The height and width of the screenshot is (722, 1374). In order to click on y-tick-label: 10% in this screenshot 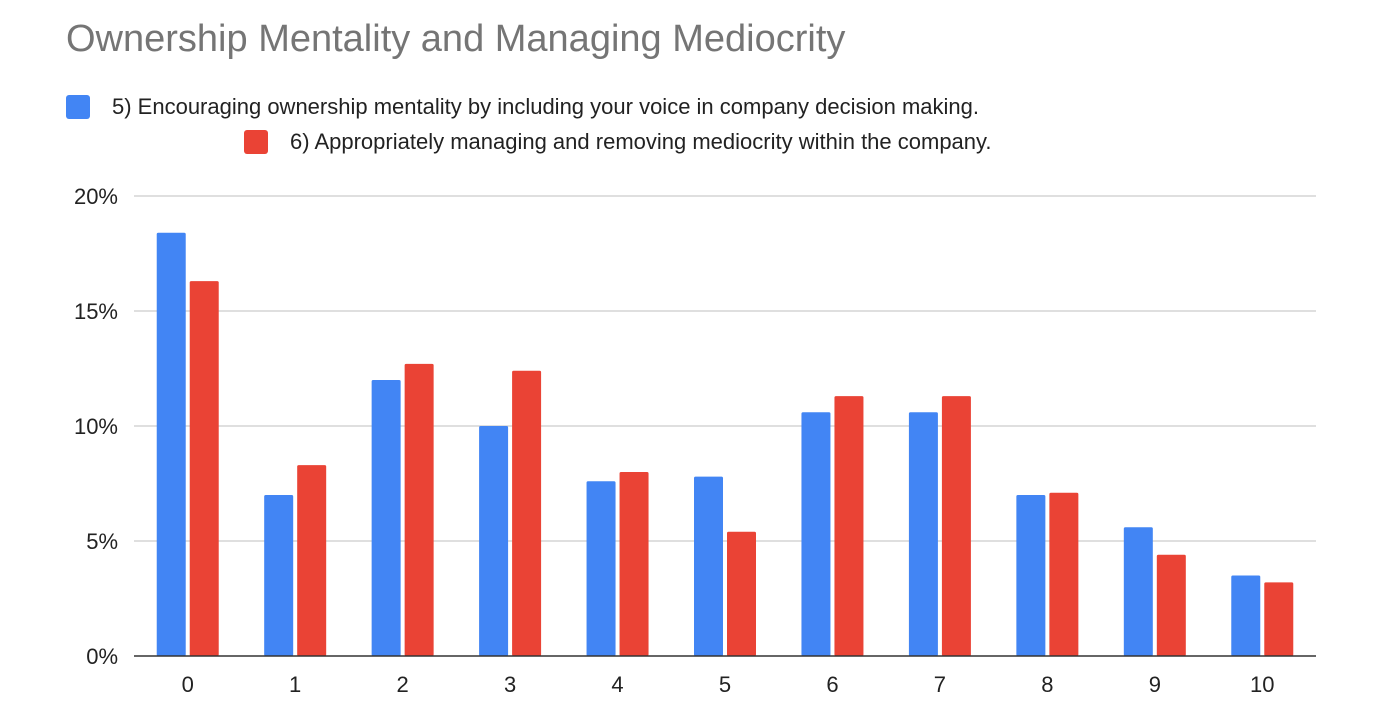, I will do `click(96, 426)`.